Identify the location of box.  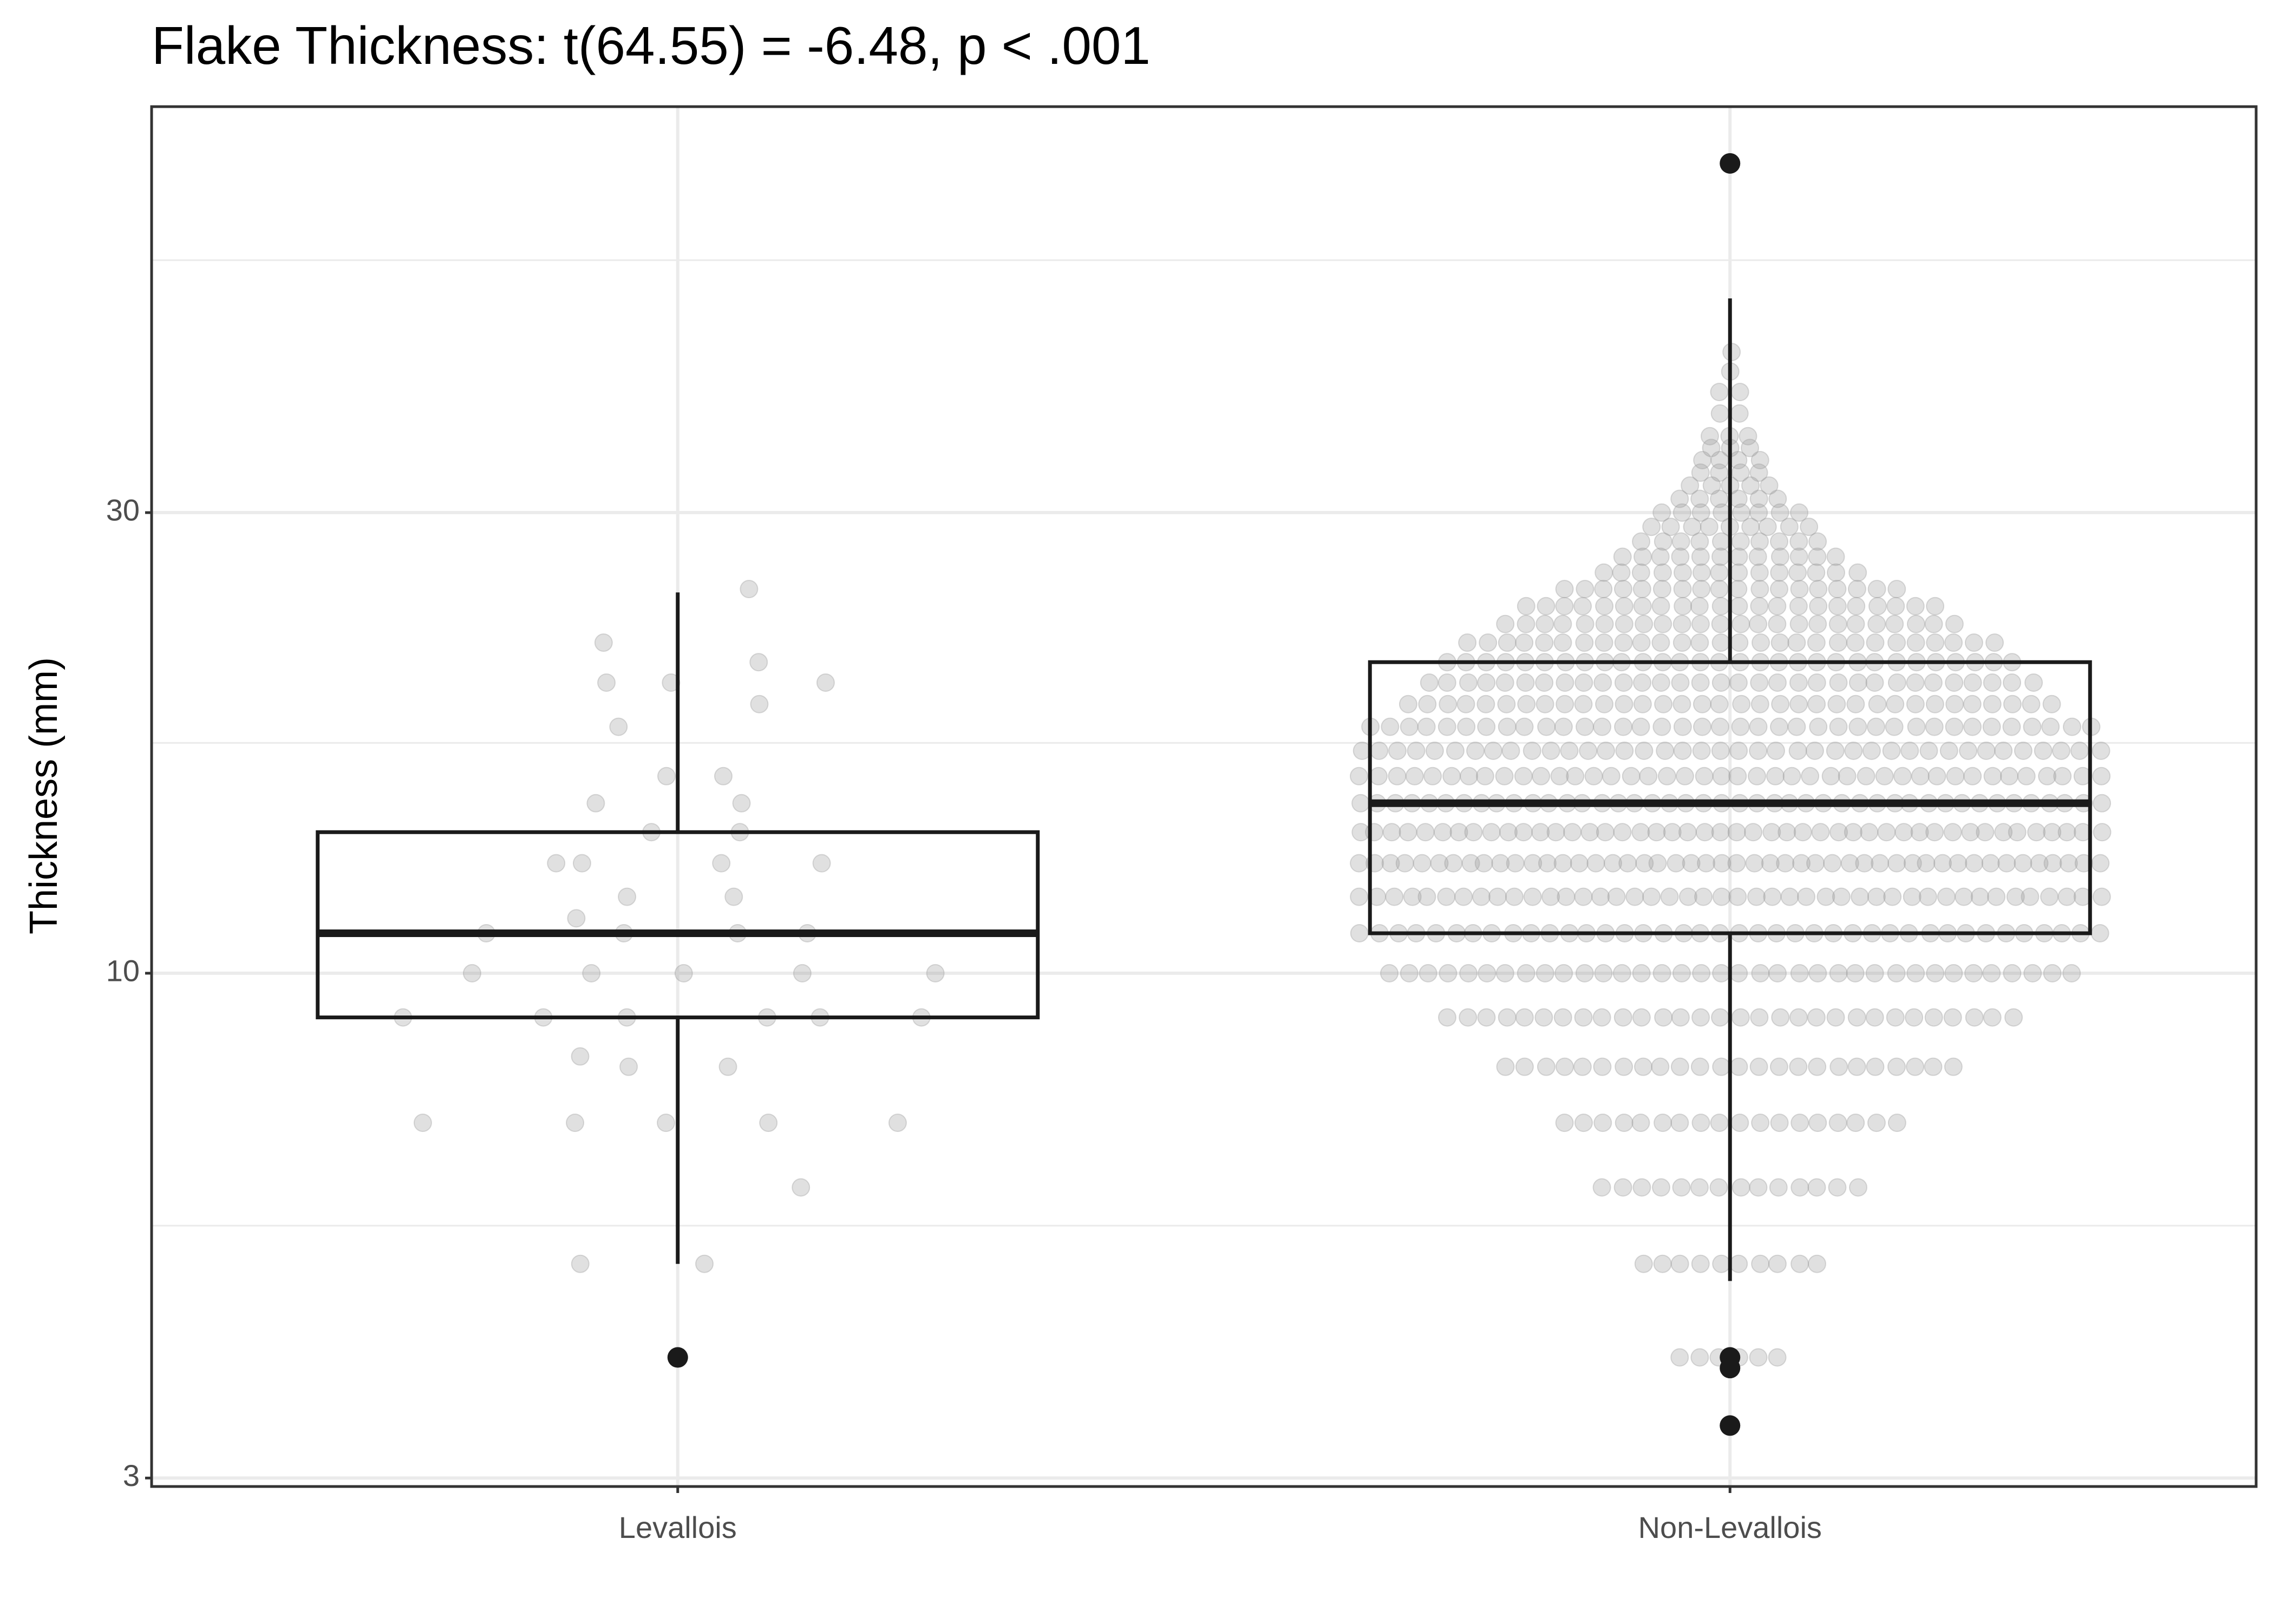
(678, 925).